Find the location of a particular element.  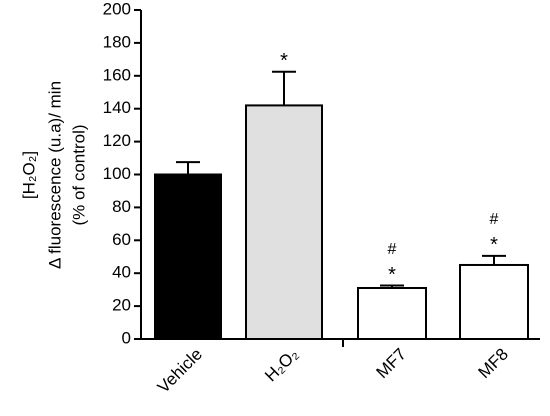

y-axis-label-line: Δ fluorescence (u.a)/ min is located at coordinates (54, 175).